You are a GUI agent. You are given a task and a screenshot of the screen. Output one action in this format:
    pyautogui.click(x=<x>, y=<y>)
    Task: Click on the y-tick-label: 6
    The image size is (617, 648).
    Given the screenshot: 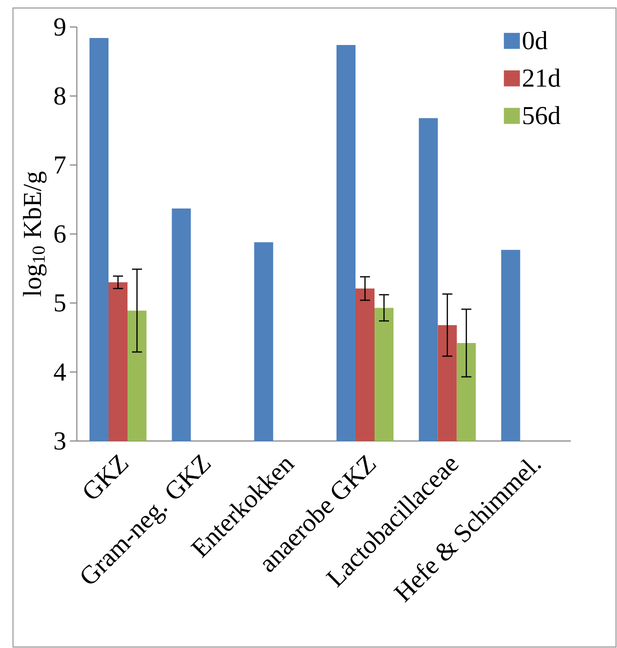 What is the action you would take?
    pyautogui.click(x=60, y=234)
    